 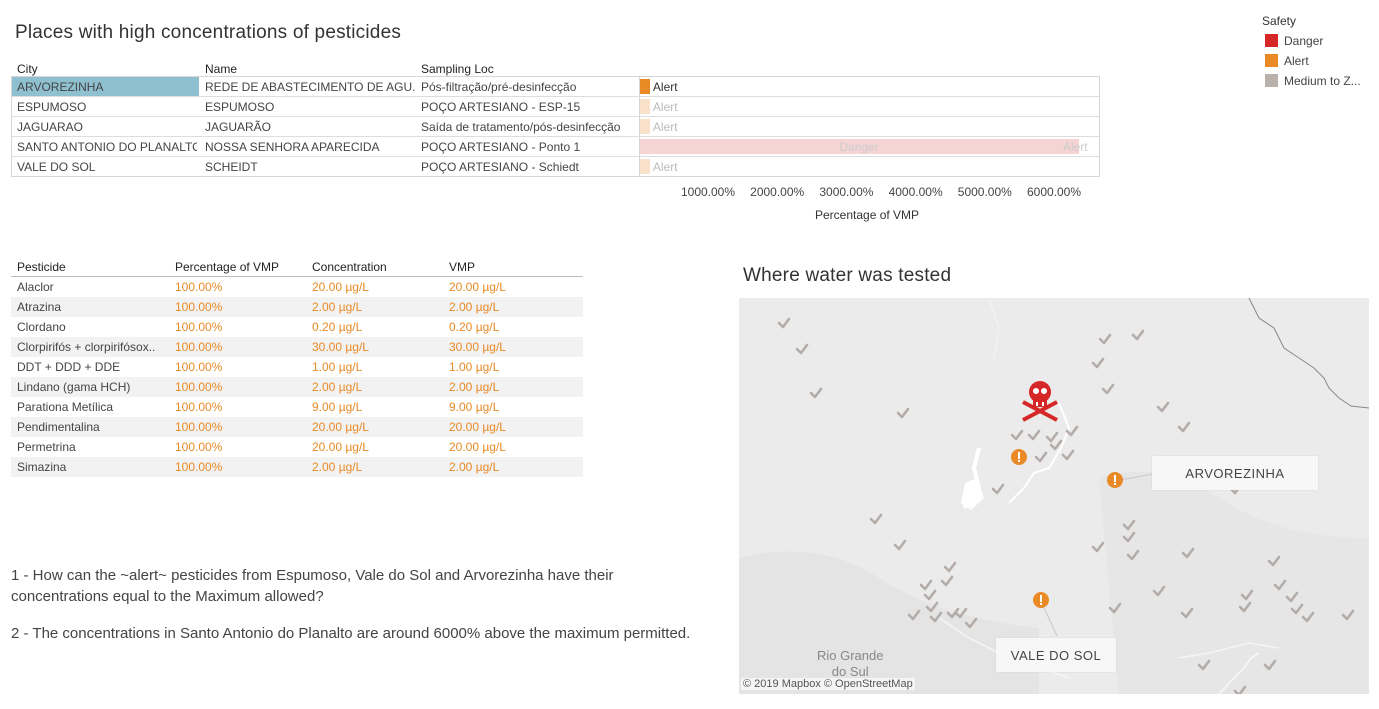 I want to click on alert-marker-arvorezinha-icon, so click(x=1115, y=480).